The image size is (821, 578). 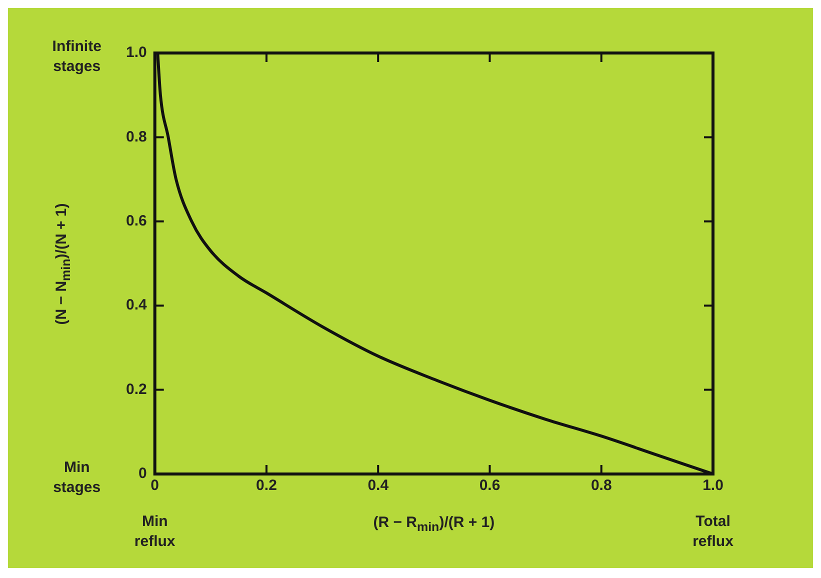 What do you see at coordinates (136, 137) in the screenshot?
I see `y-tick-label: 0.8` at bounding box center [136, 137].